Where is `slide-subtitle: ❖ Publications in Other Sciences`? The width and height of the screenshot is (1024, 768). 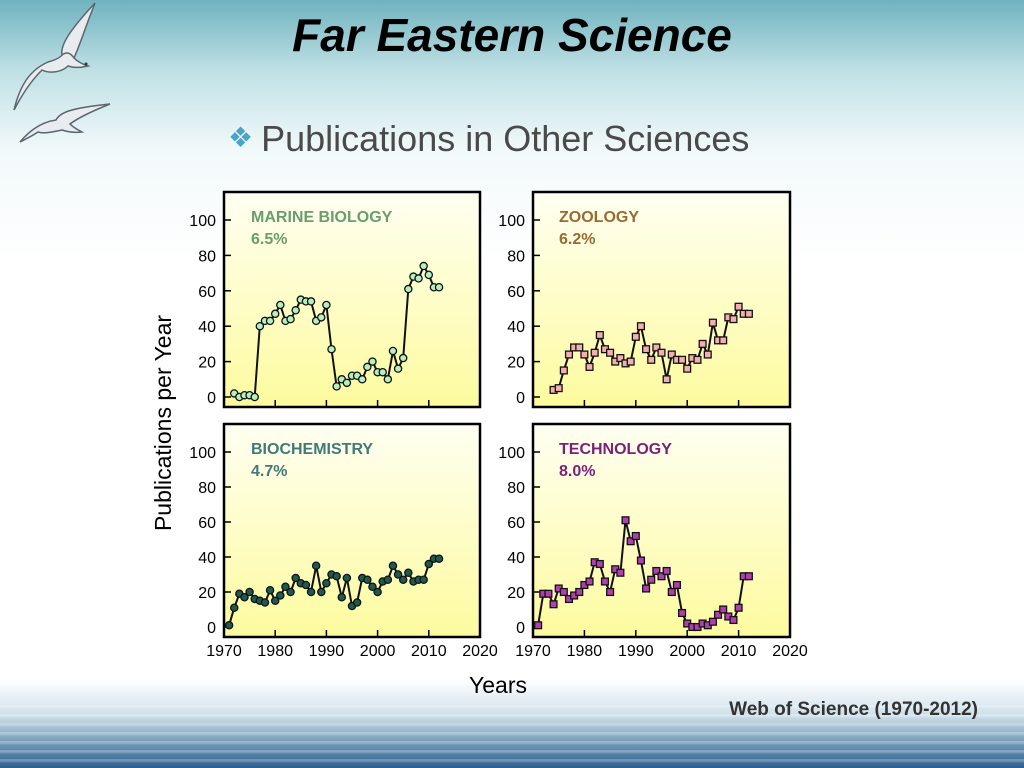
slide-subtitle: ❖ Publications in Other Sciences is located at coordinates (488, 139).